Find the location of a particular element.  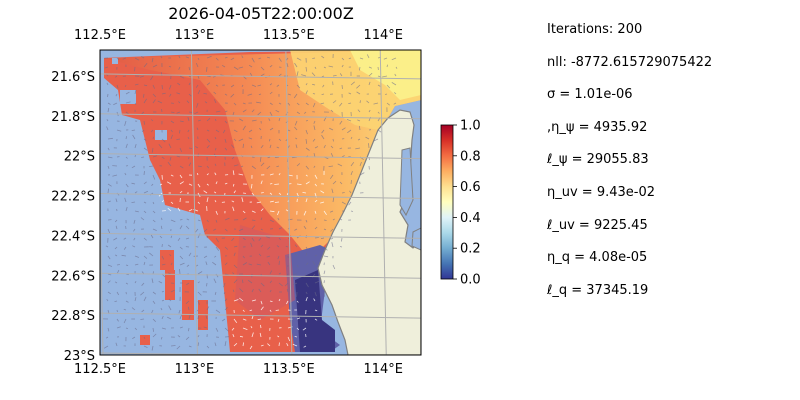

colorbar-tick-5: 1.0 is located at coordinates (470, 126).